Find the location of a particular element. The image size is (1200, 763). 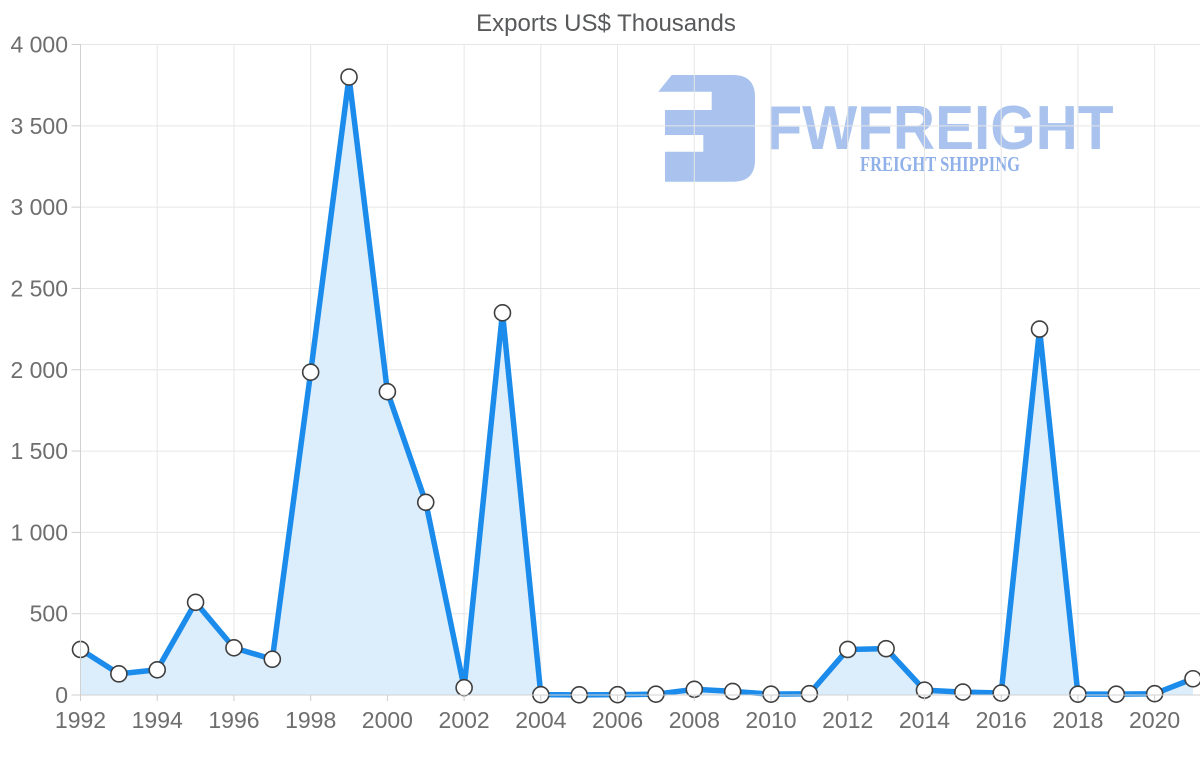

data-point-2019 is located at coordinates (1116, 694).